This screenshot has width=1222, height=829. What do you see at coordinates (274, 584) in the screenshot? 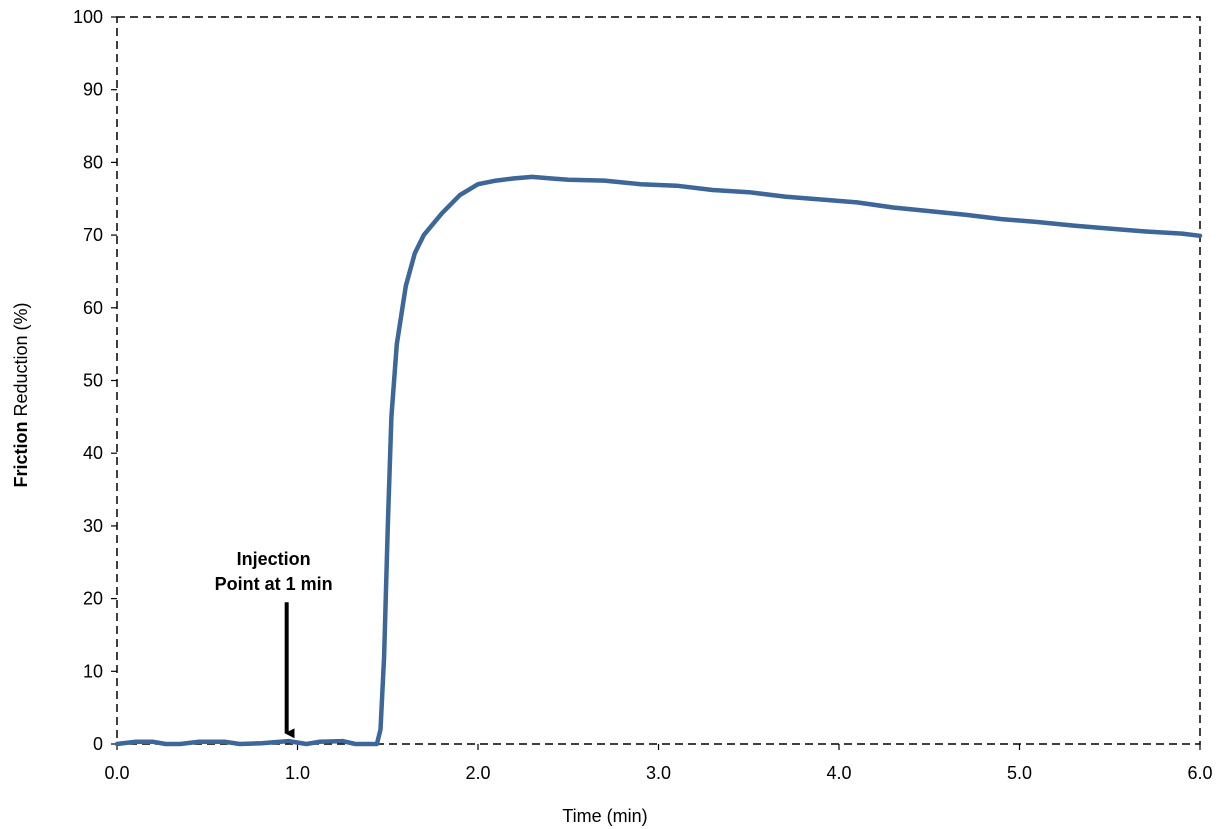
I see `annotation-text-line: Point at 1 min` at bounding box center [274, 584].